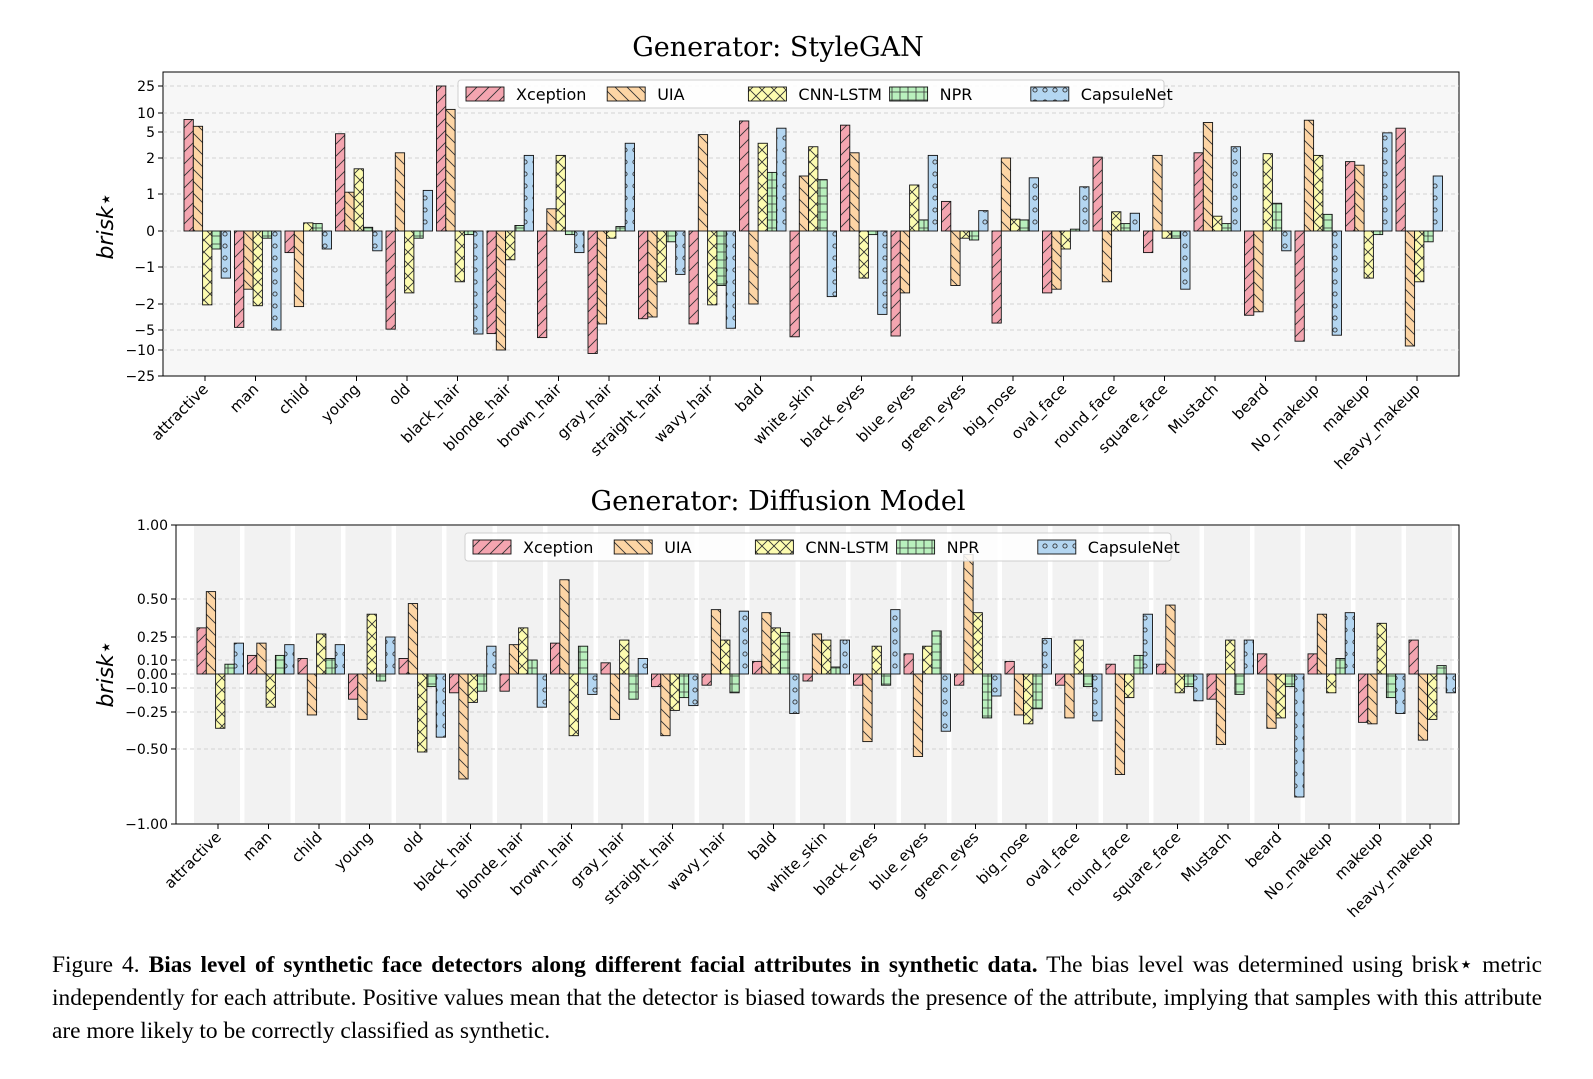 The width and height of the screenshot is (1593, 1079). I want to click on bar-capsulenet-blue_eyes, so click(945, 702).